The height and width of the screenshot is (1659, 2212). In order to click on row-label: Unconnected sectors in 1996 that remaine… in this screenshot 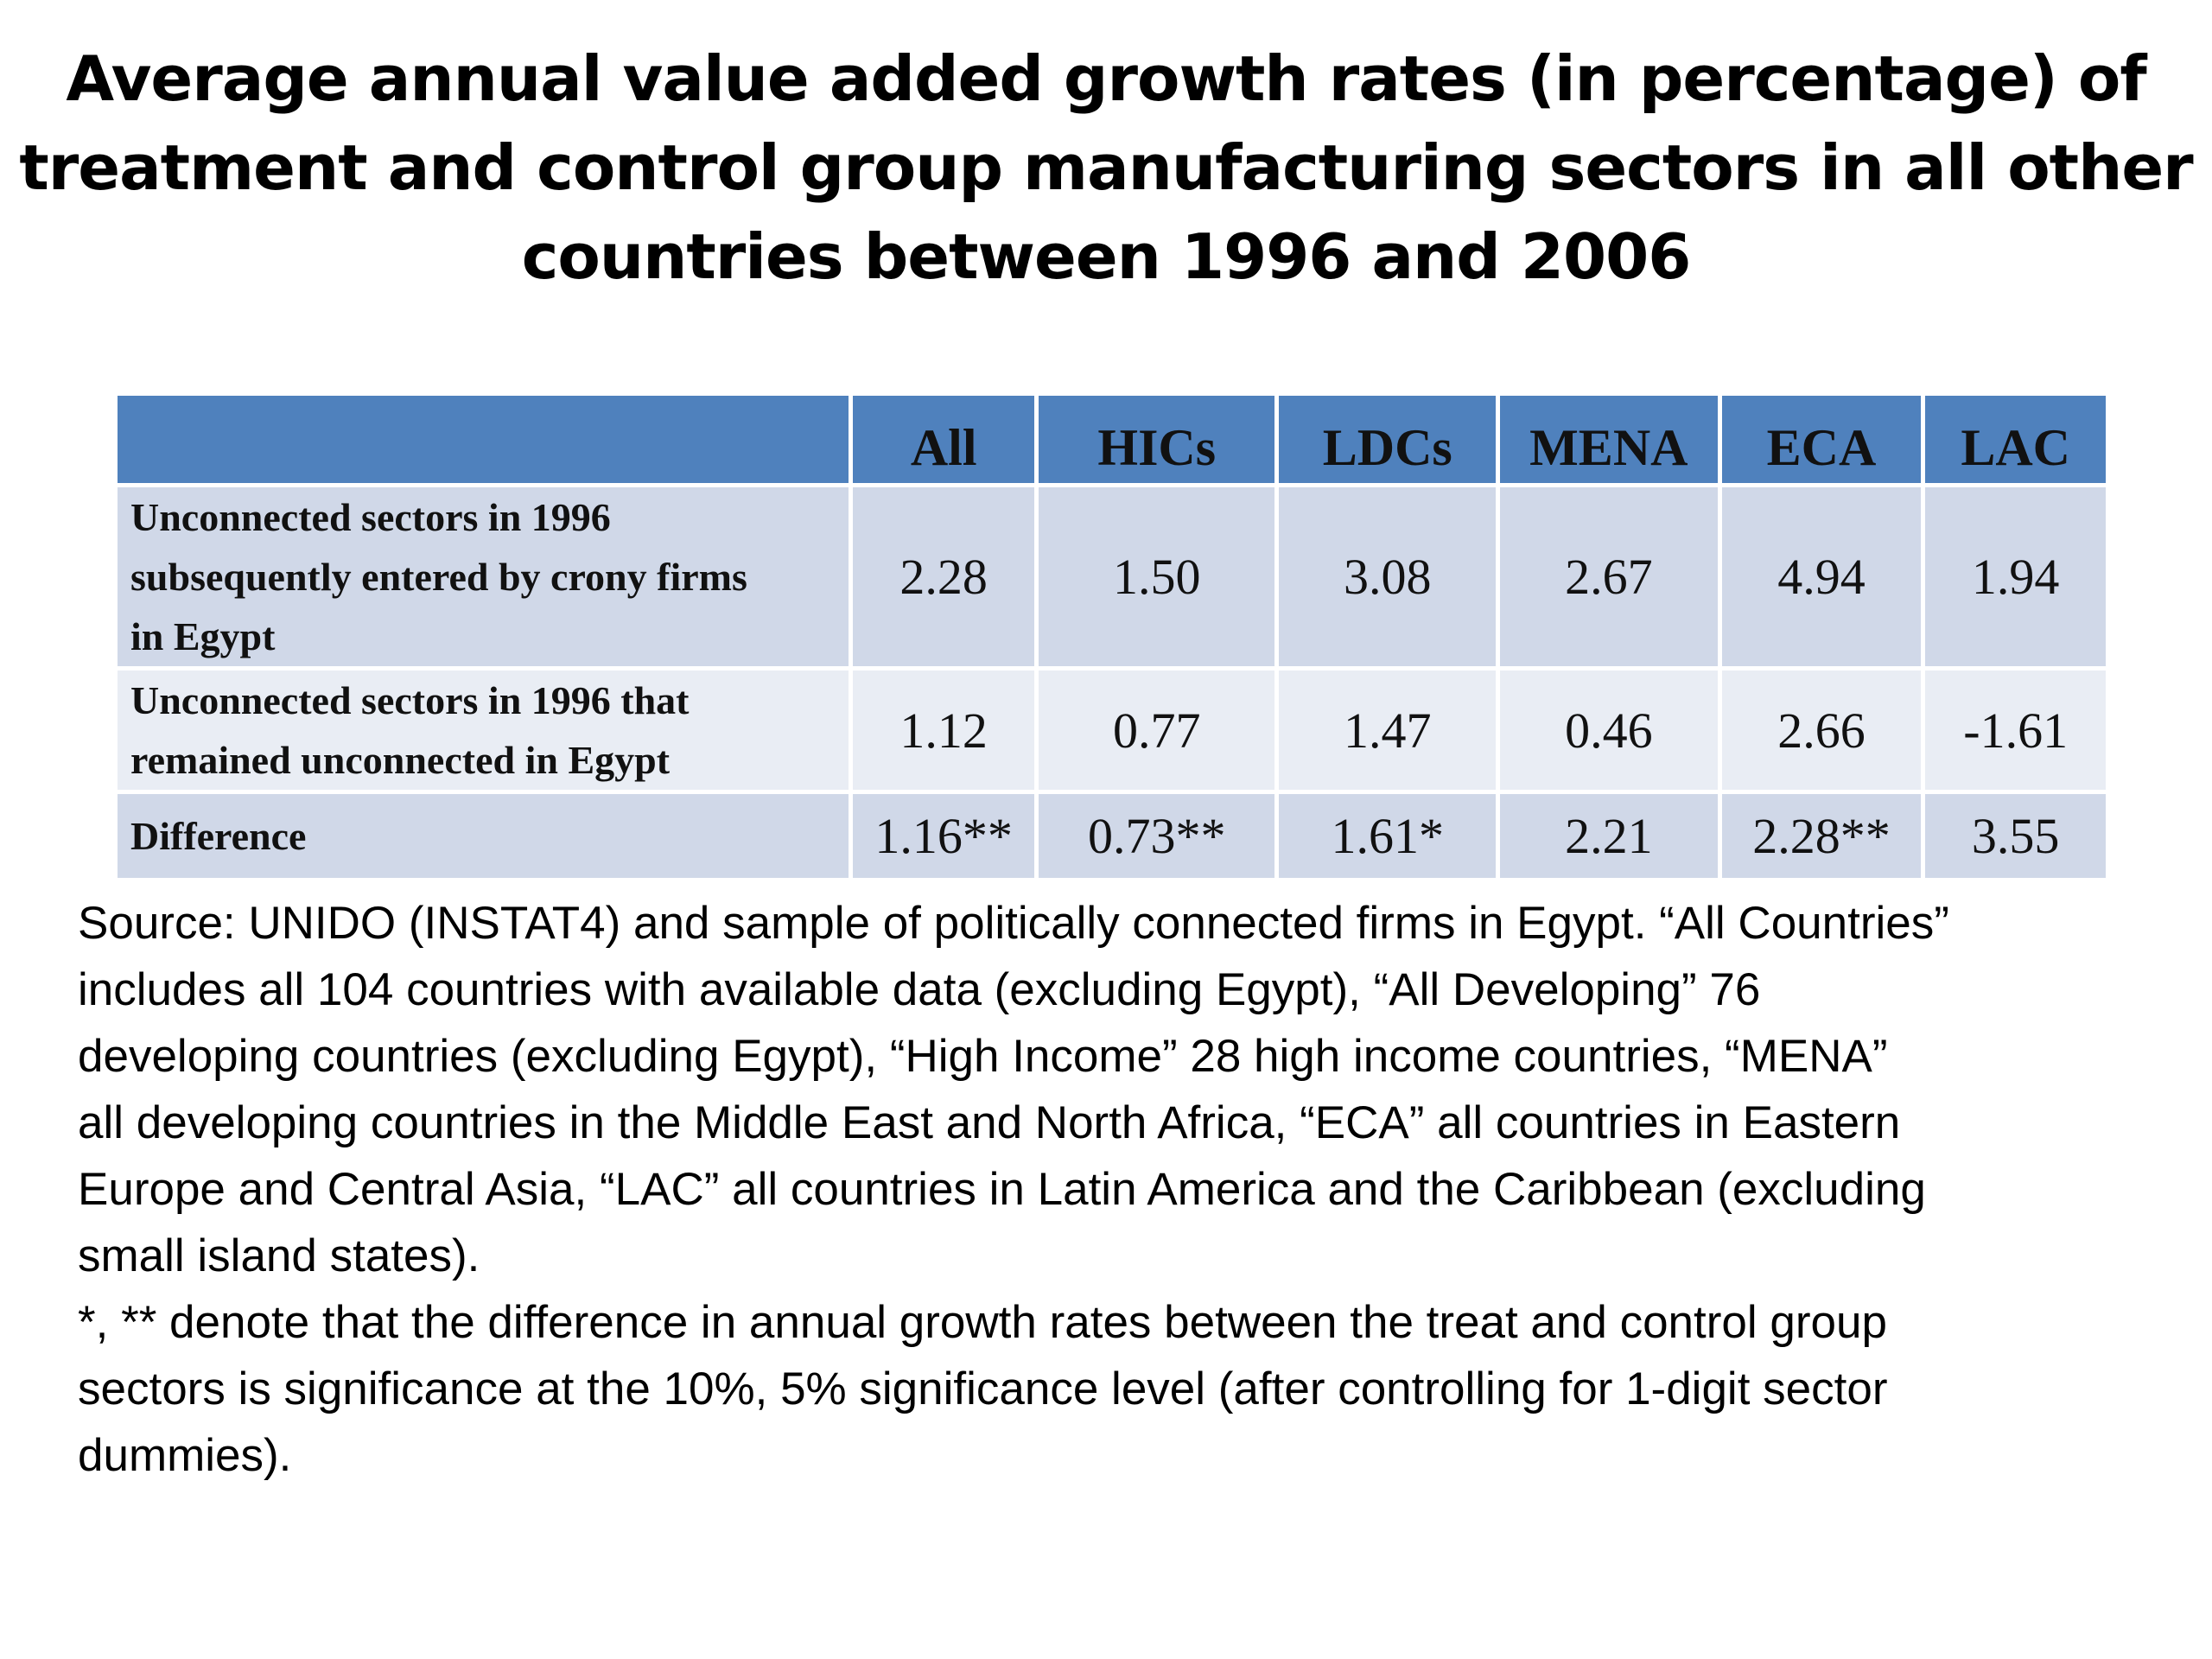, I will do `click(483, 730)`.